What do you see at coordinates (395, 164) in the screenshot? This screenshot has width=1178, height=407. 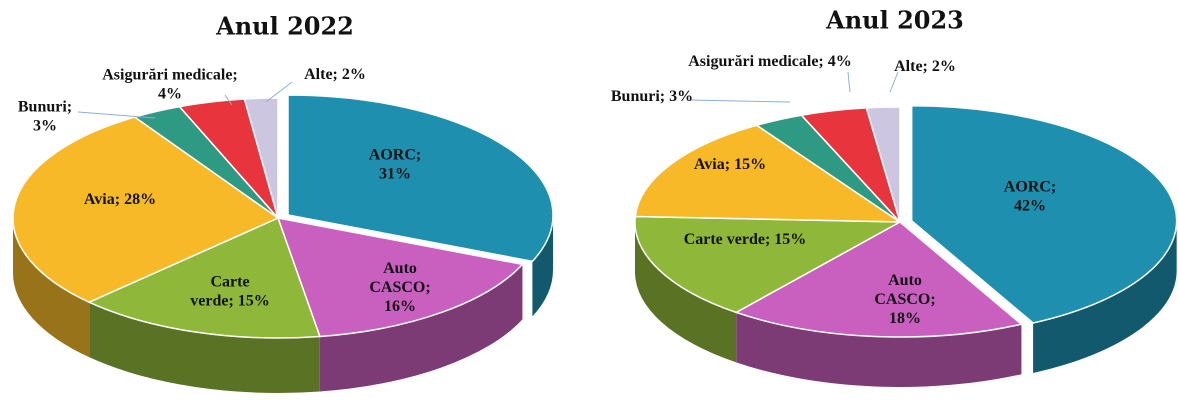 I see `data-label: AORC; 31%` at bounding box center [395, 164].